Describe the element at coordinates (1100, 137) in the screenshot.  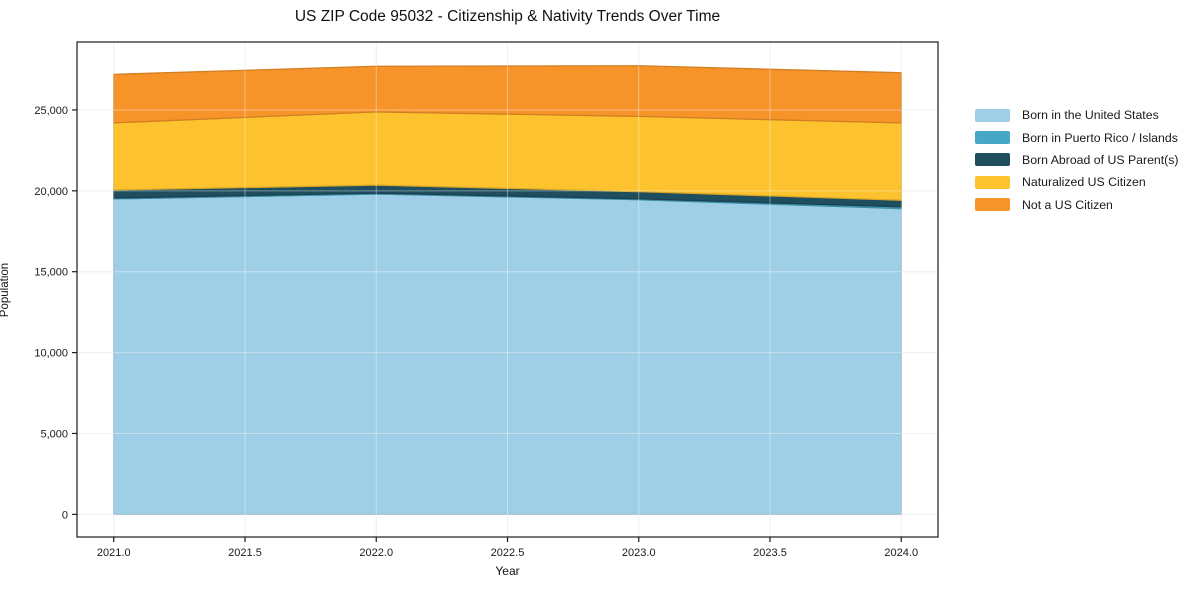
I see `legend-label: Born in Puerto Rico / Islands` at that location.